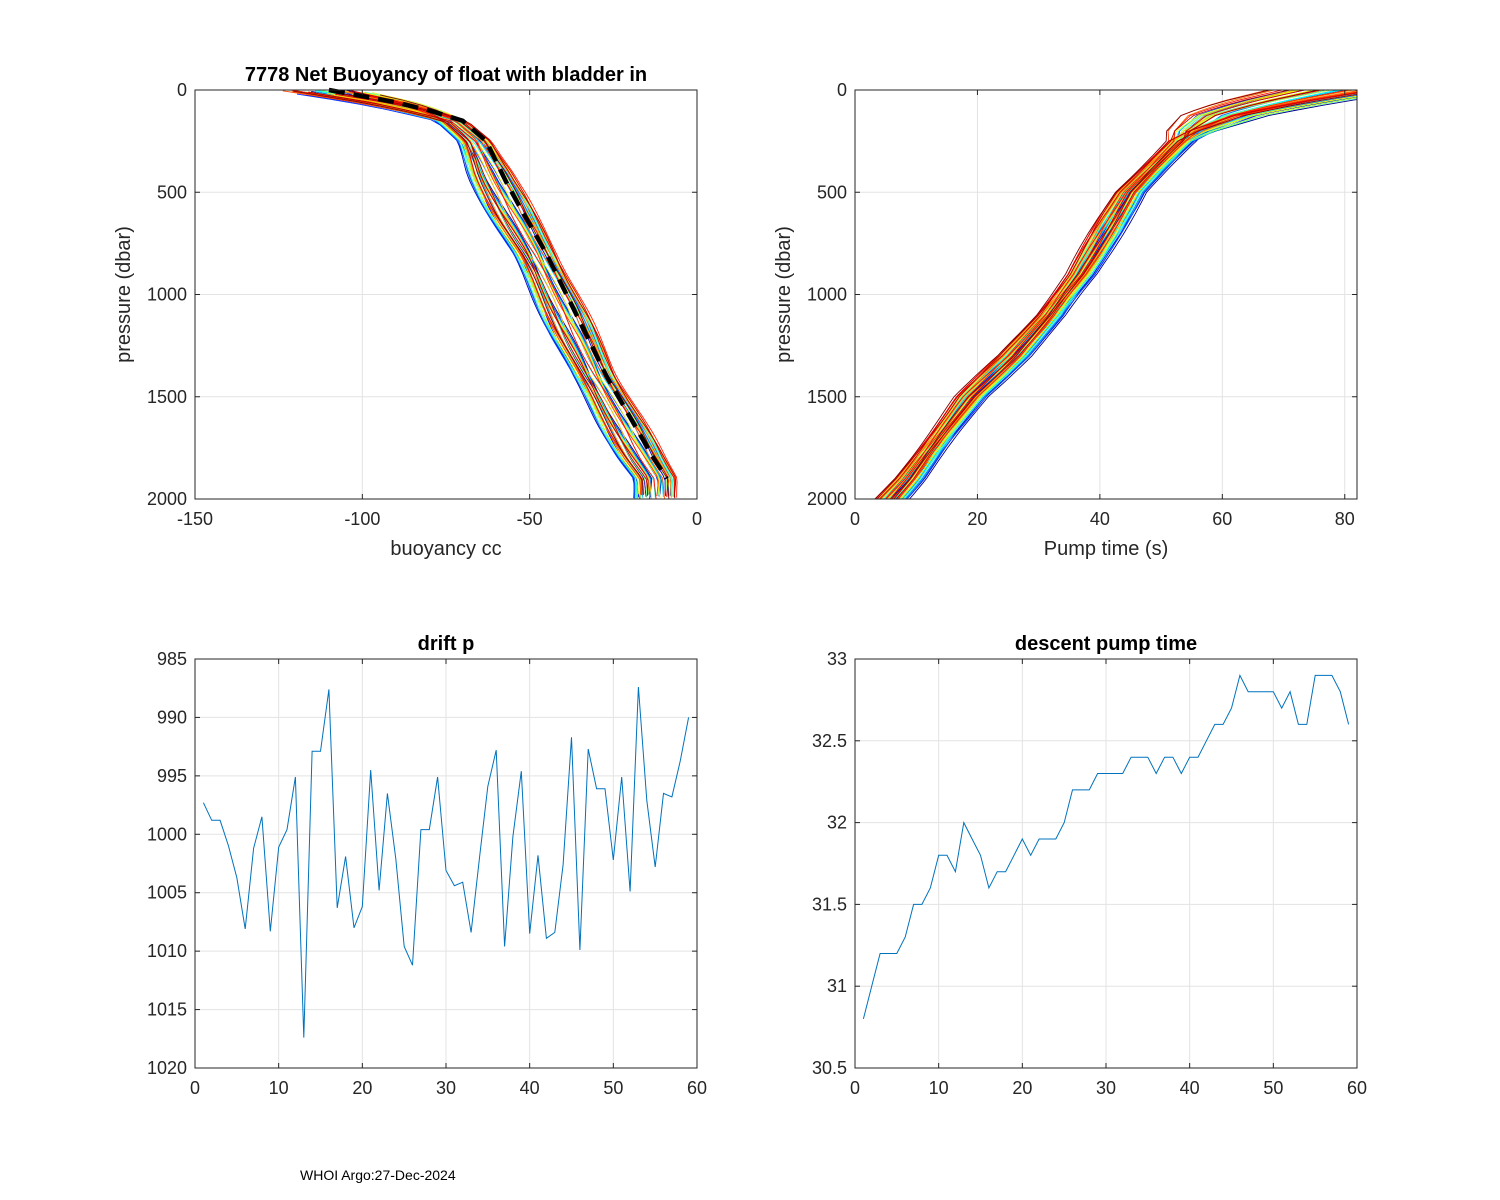  Describe the element at coordinates (362, 519) in the screenshot. I see `x-tick-label: -100` at that location.